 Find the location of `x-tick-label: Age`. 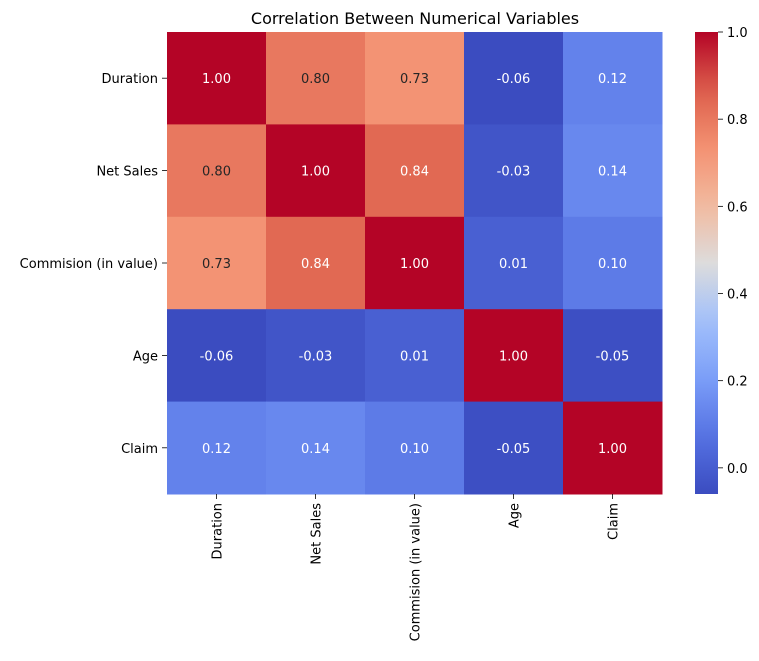

x-tick-label: Age is located at coordinates (515, 515).